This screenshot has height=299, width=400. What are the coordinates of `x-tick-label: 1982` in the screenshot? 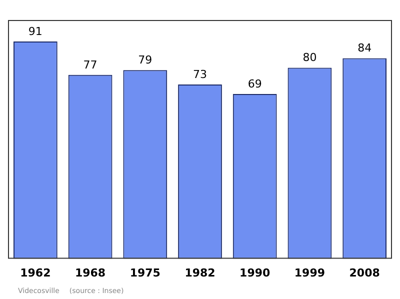 It's located at (200, 273).